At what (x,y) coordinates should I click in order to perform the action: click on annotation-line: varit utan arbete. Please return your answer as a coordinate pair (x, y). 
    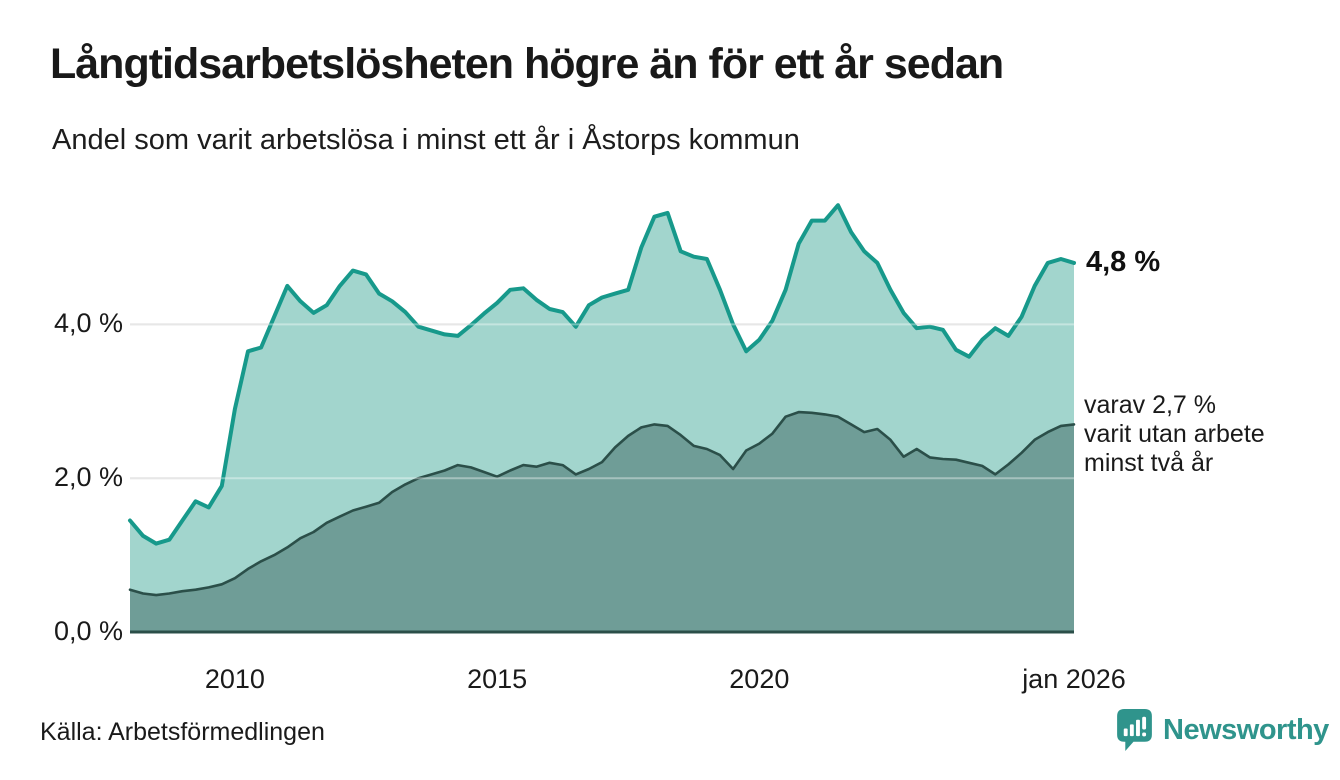
    Looking at the image, I should click on (1174, 434).